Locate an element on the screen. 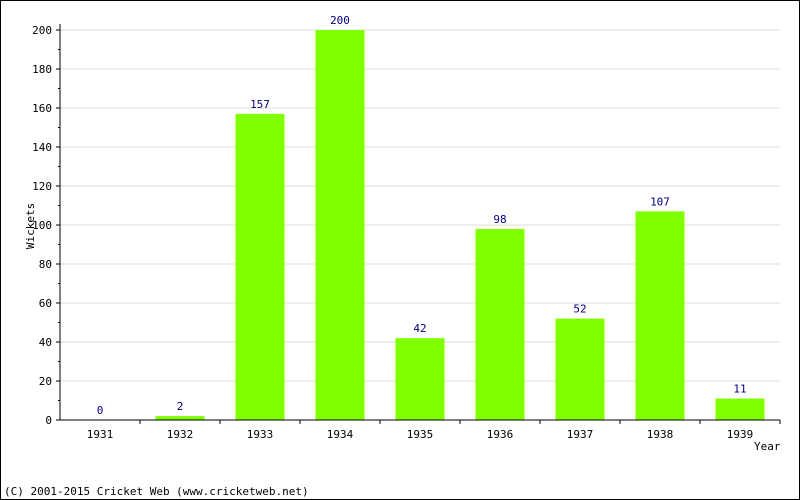  x-tick-label: 1936 is located at coordinates (500, 434).